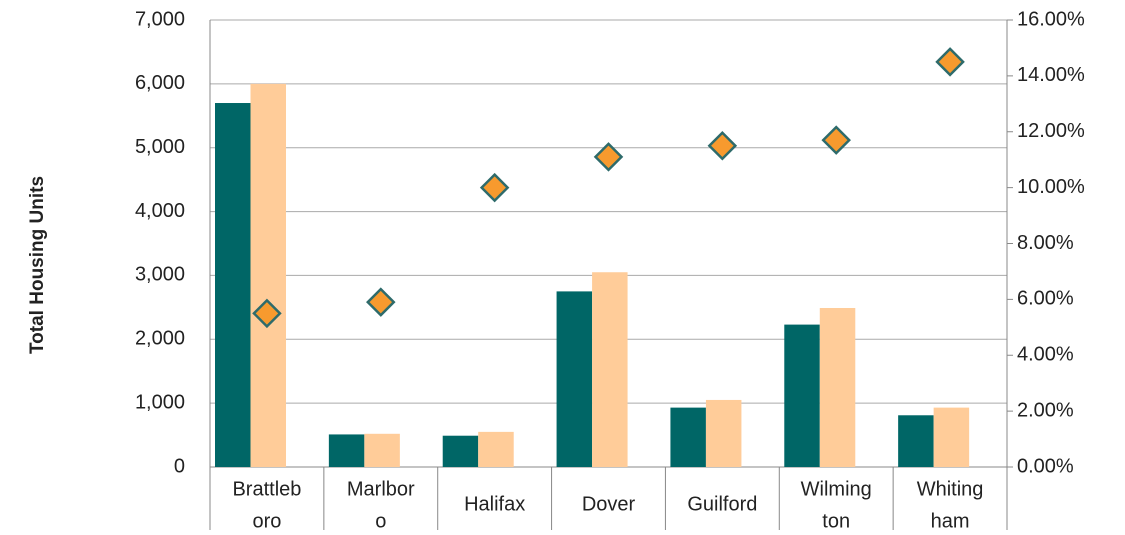 The height and width of the screenshot is (535, 1125). What do you see at coordinates (266, 489) in the screenshot?
I see `x-tick-label: Brattleb` at bounding box center [266, 489].